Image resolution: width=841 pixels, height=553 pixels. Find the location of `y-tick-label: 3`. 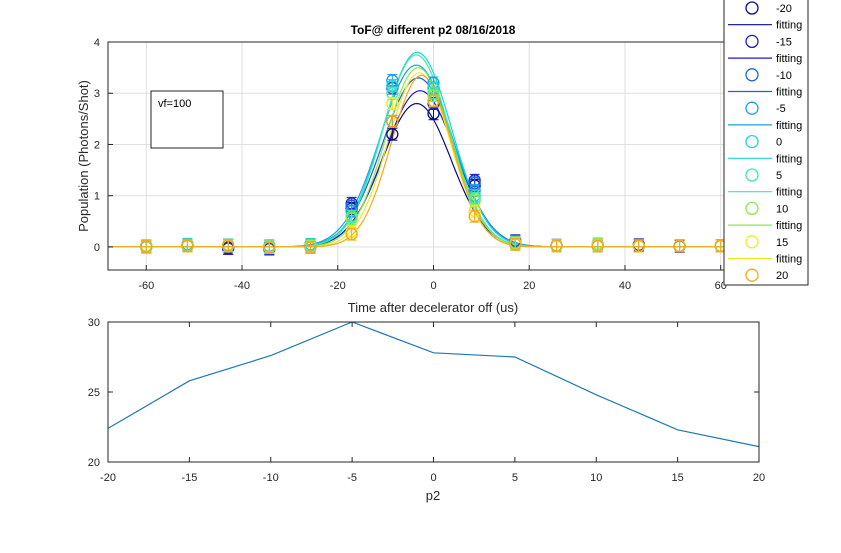

y-tick-label: 3 is located at coordinates (97, 94).